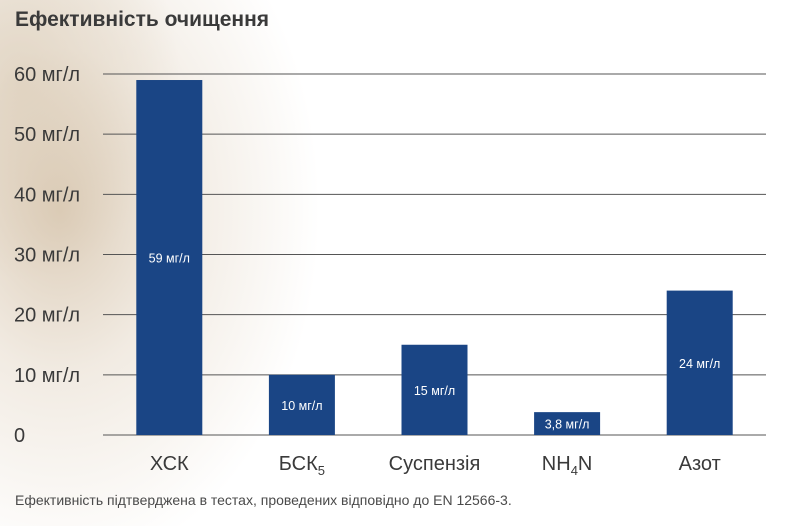 This screenshot has width=798, height=526. What do you see at coordinates (302, 465) in the screenshot?
I see `x-tick-label-1: БСК5` at bounding box center [302, 465].